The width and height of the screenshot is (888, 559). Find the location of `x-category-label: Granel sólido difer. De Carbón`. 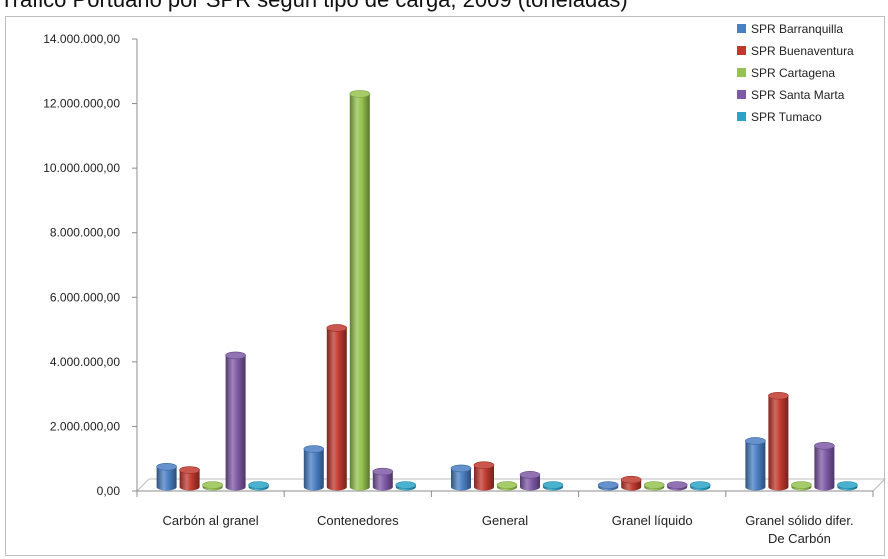

x-category-label: Granel sólido difer. De Carbón is located at coordinates (799, 529).